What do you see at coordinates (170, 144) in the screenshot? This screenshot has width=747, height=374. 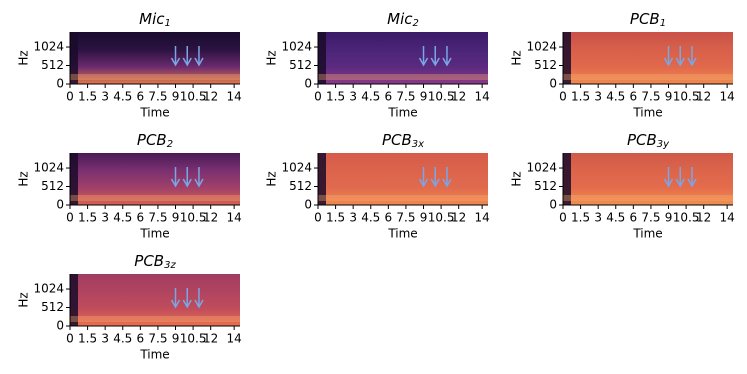 I see `title-subscript: 2` at bounding box center [170, 144].